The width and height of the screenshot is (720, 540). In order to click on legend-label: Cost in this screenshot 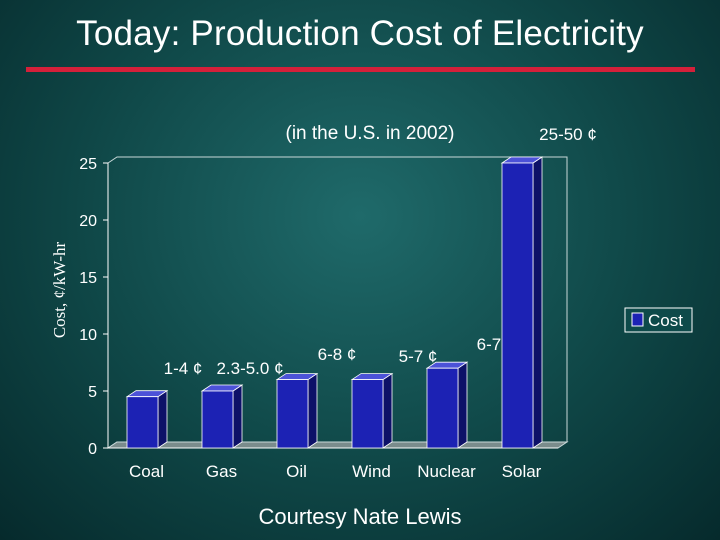, I will do `click(665, 320)`.